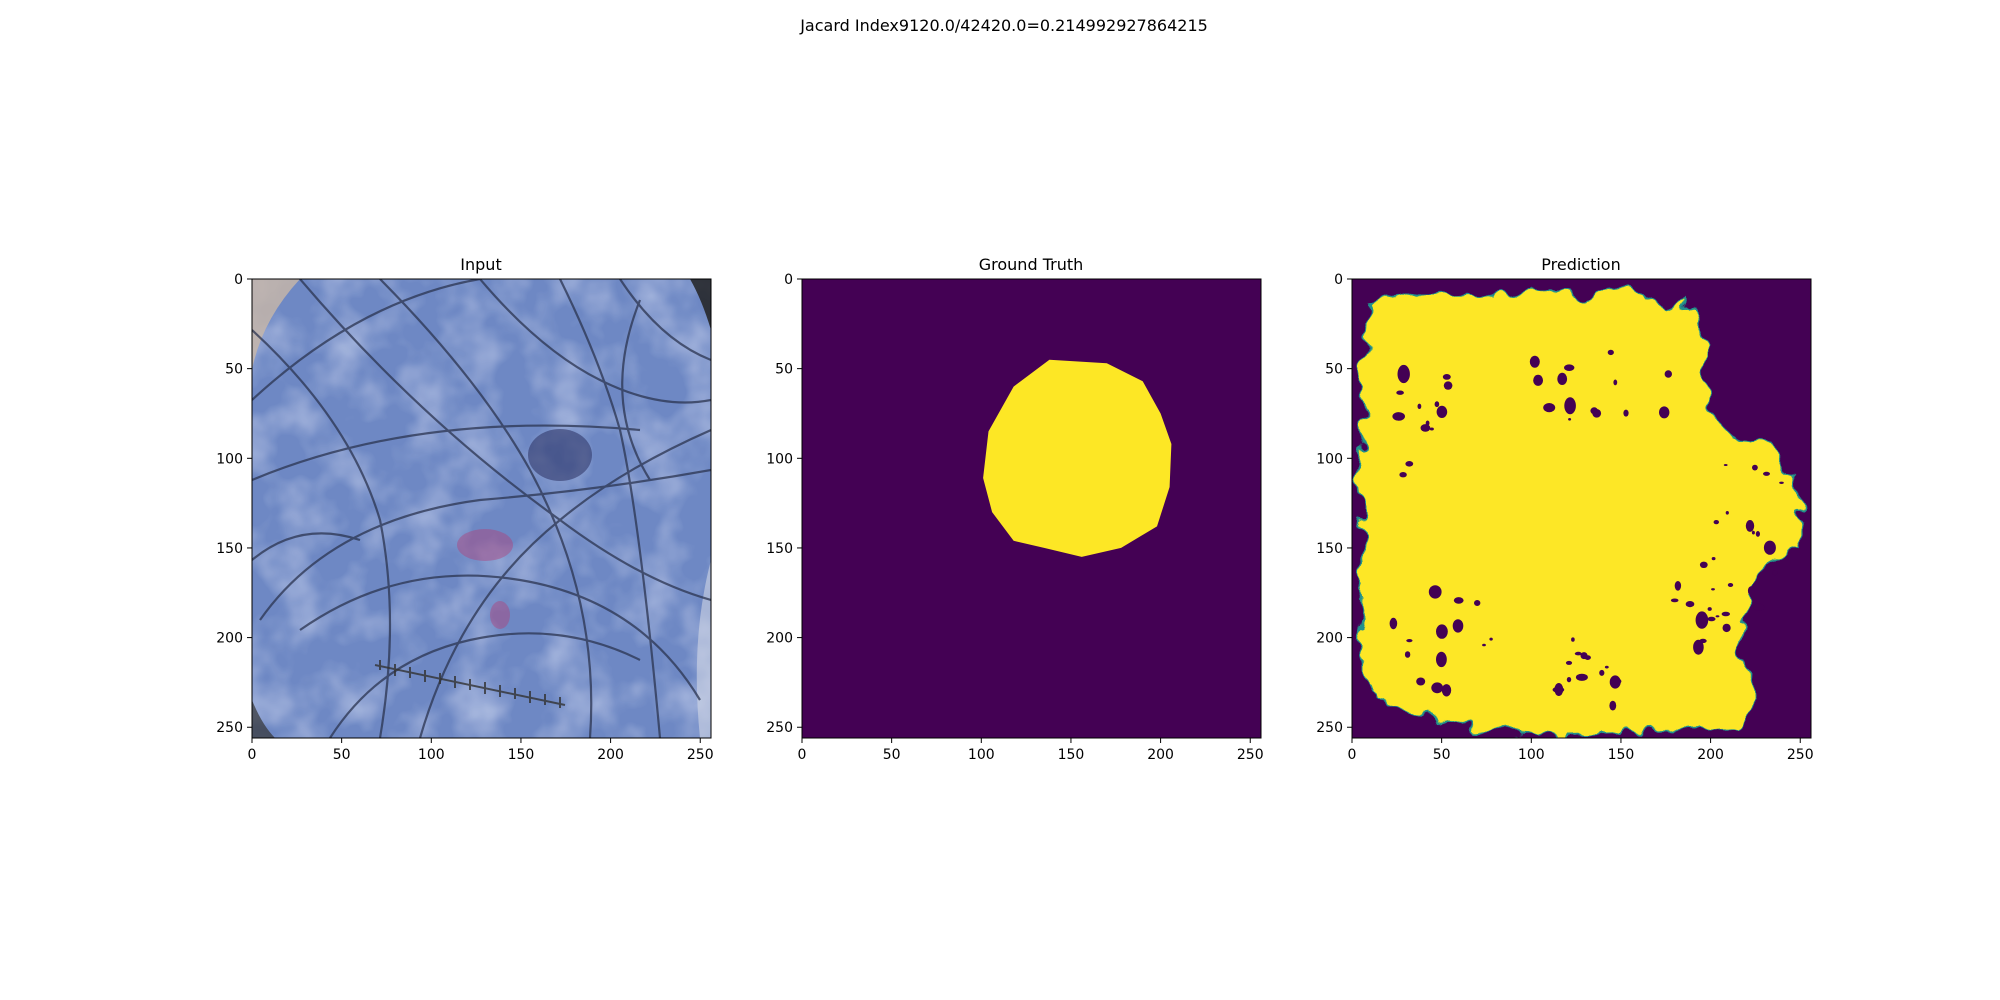 This screenshot has height=1000, width=2000. Describe the element at coordinates (229, 728) in the screenshot. I see `input-ytick-label: 250` at that location.